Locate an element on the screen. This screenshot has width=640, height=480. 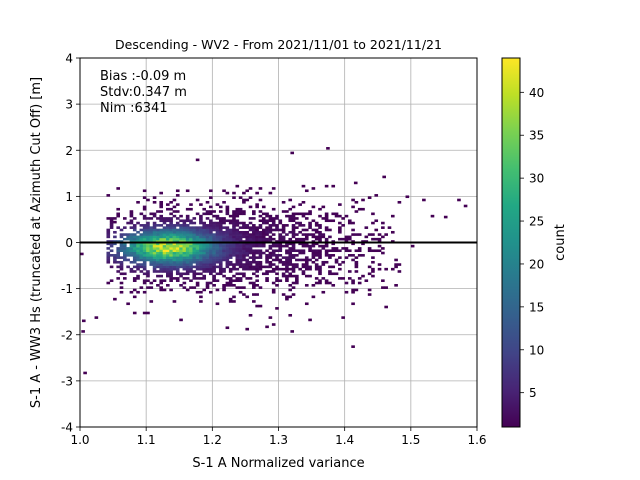
x-tick-label: 1.5 is located at coordinates (410, 440).